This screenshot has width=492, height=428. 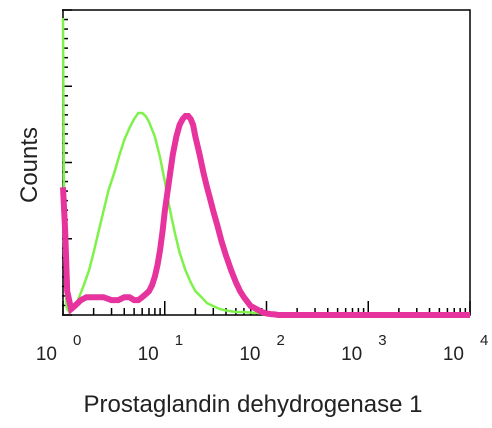 What do you see at coordinates (484, 340) in the screenshot?
I see `x-tick-label-exponent: 4` at bounding box center [484, 340].